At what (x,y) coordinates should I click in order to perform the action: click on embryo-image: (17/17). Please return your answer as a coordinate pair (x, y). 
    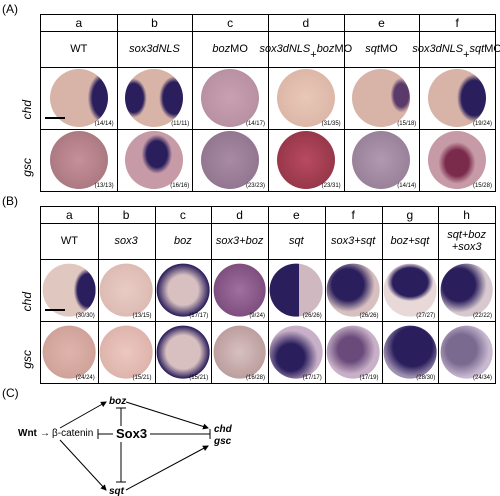
    Looking at the image, I should click on (183, 290).